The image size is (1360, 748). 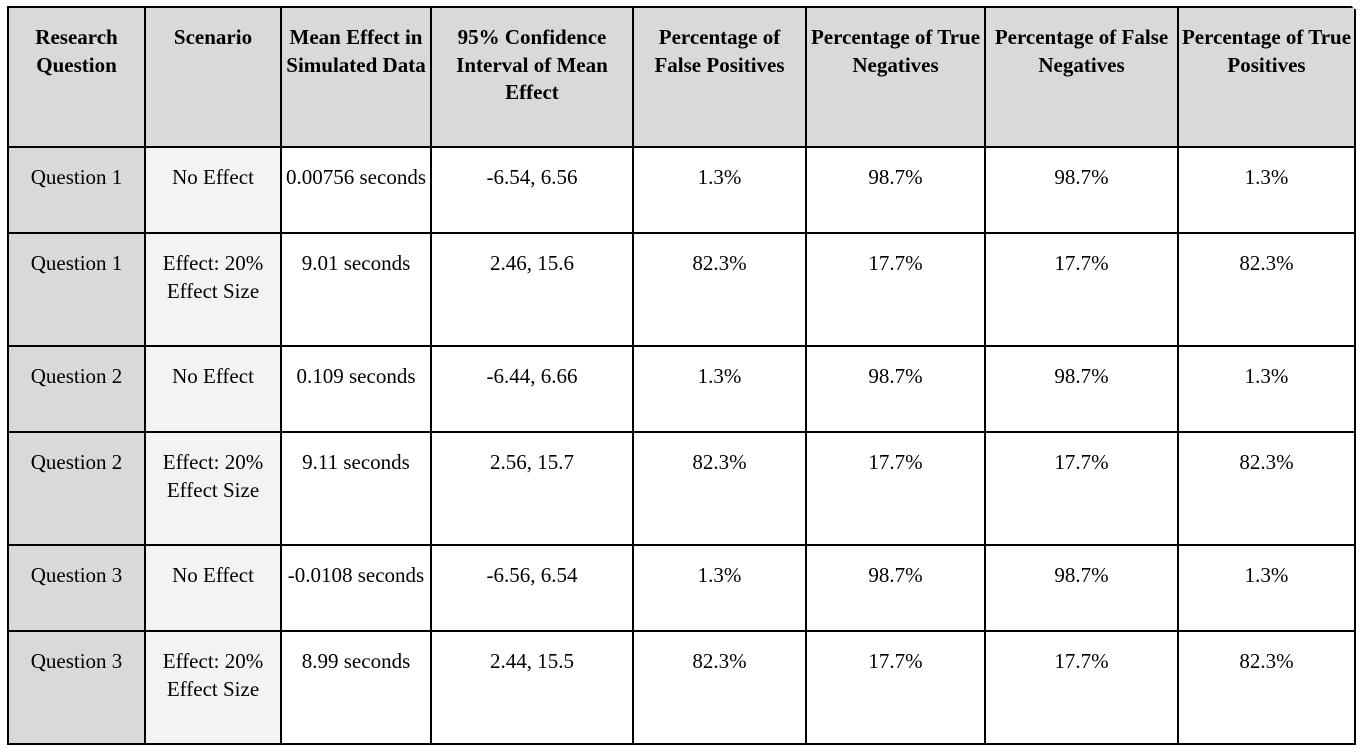 I want to click on cell-mean-effect: -0.0108 seconds, so click(x=356, y=588).